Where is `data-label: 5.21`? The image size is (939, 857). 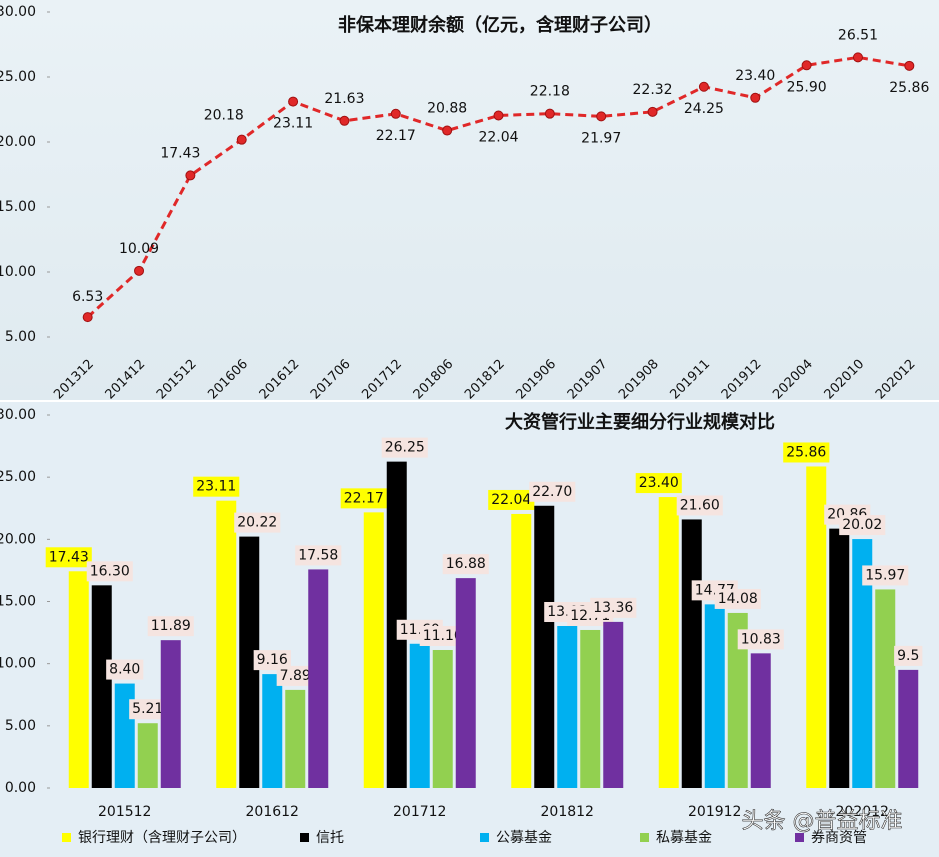 data-label: 5.21 is located at coordinates (147, 709).